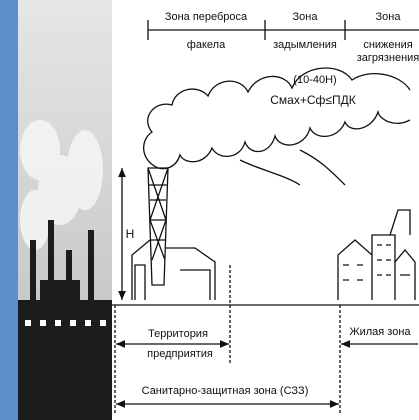 This screenshot has width=419, height=420. Describe the element at coordinates (180, 354) in the screenshot. I see `enterprise-label: предприятия` at that location.